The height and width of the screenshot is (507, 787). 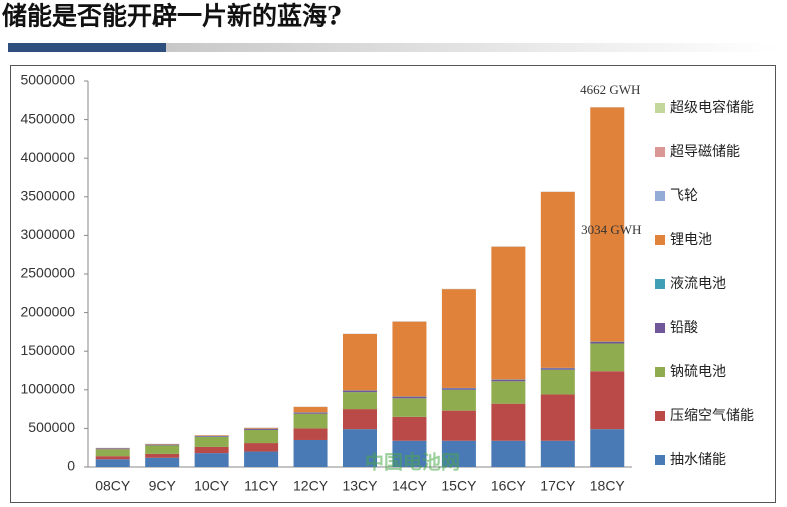 What do you see at coordinates (47, 118) in the screenshot?
I see `y-tick-label: 4500000` at bounding box center [47, 118].